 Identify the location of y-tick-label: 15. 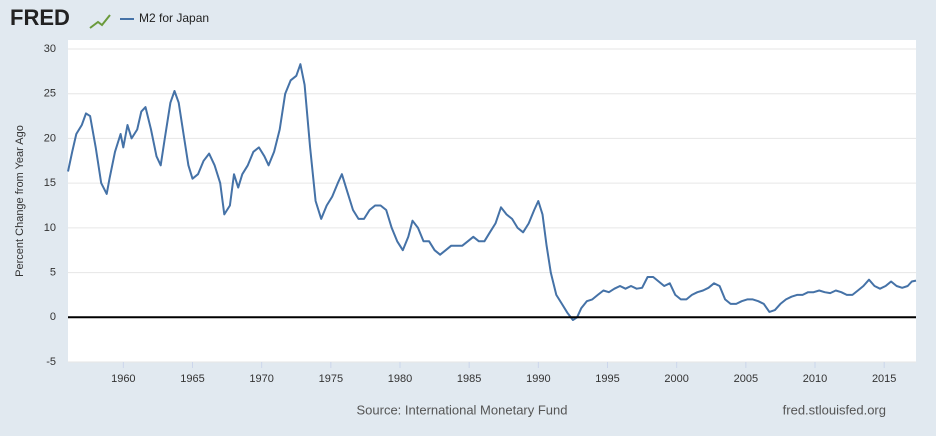
(50, 183).